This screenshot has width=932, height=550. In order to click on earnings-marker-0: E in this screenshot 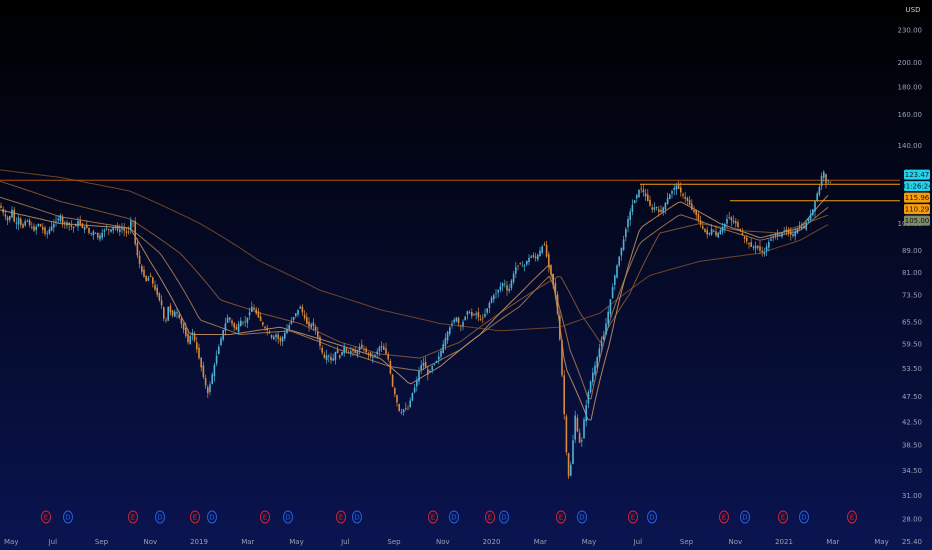, I will do `click(46, 517)`.